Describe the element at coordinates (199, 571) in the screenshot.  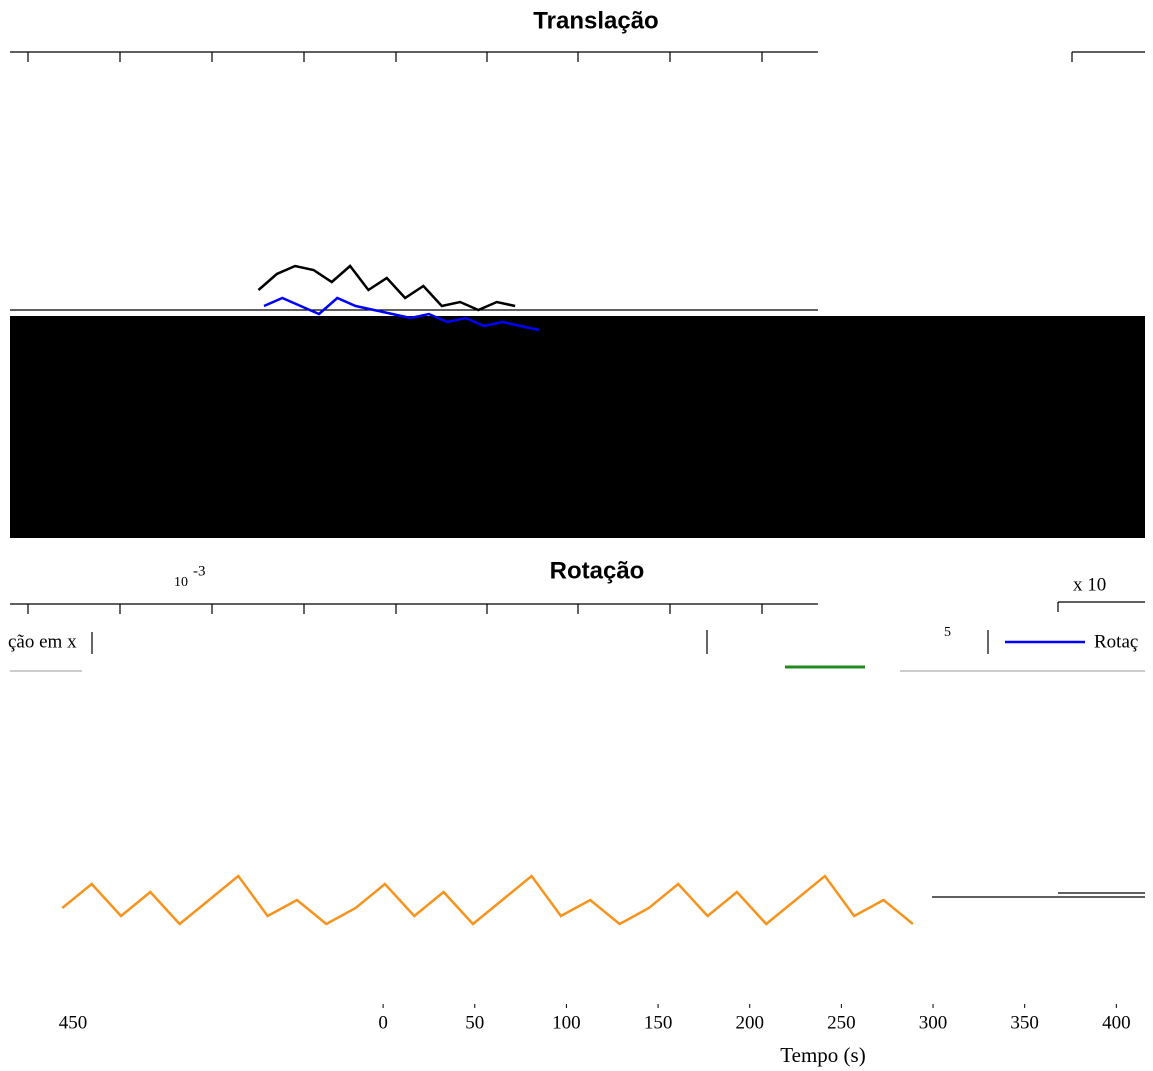
I see `exponent: -3` at that location.